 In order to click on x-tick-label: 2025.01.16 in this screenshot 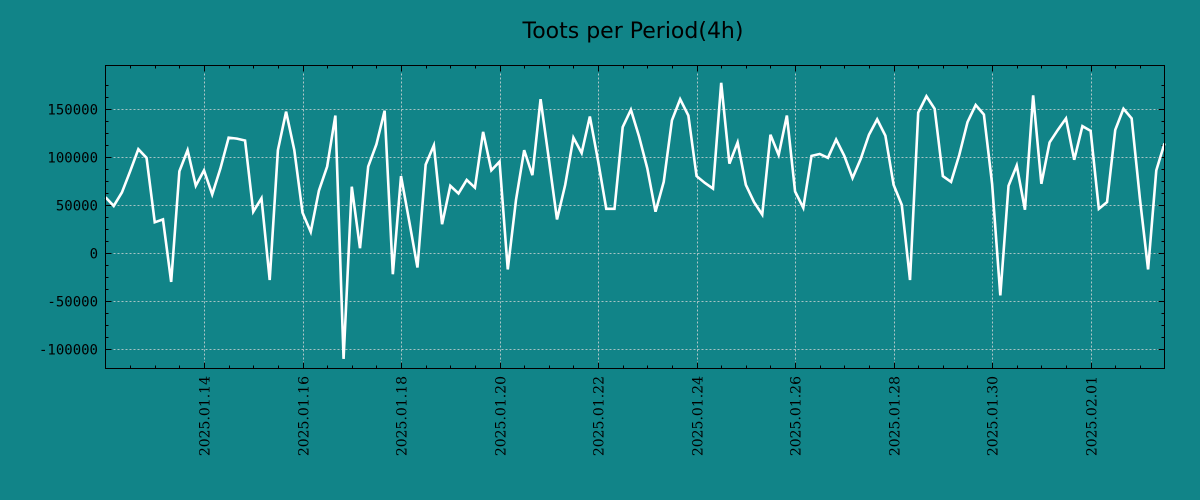, I will do `click(305, 416)`.